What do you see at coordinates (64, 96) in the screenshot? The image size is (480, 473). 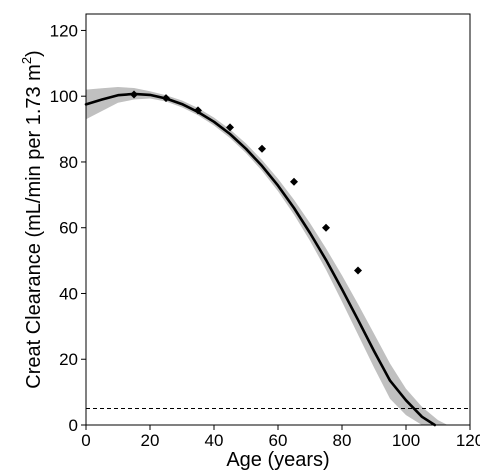 I see `y-tick-label: 100` at bounding box center [64, 96].